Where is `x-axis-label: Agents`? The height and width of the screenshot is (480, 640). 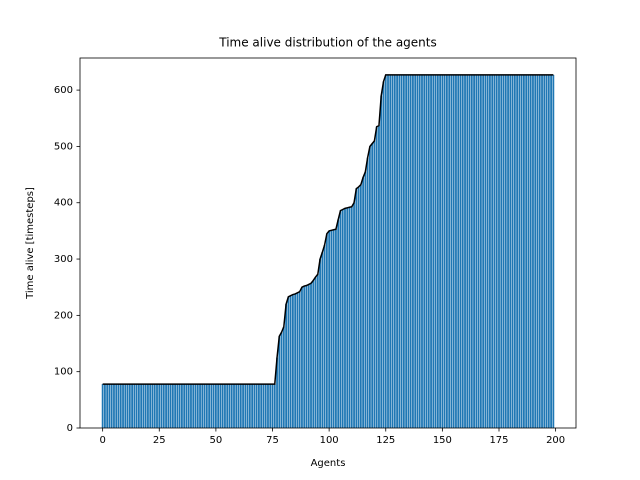
x-axis-label: Agents is located at coordinates (328, 463).